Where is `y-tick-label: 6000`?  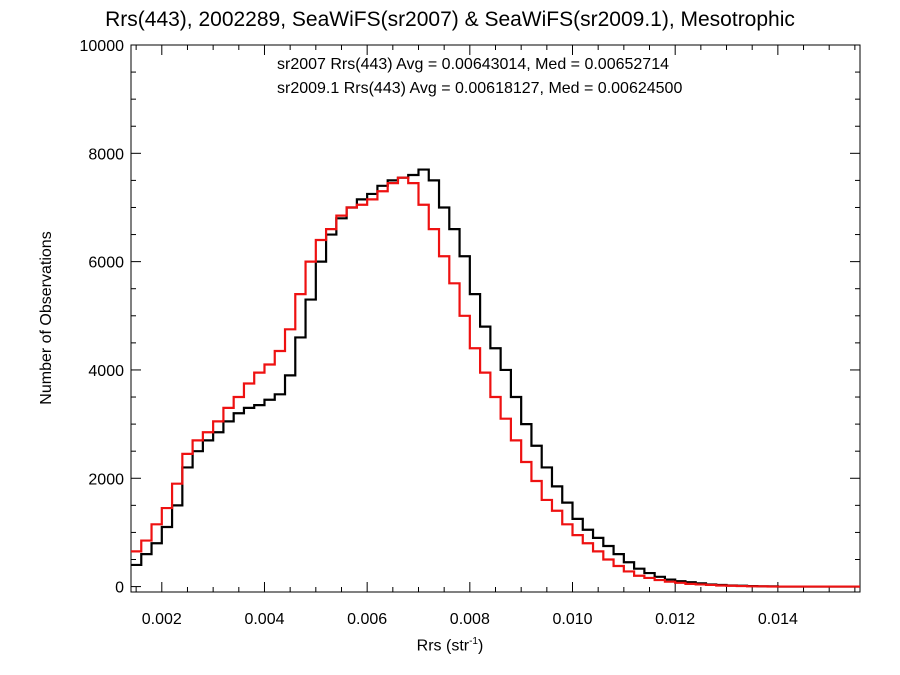
y-tick-label: 6000 is located at coordinates (106, 263).